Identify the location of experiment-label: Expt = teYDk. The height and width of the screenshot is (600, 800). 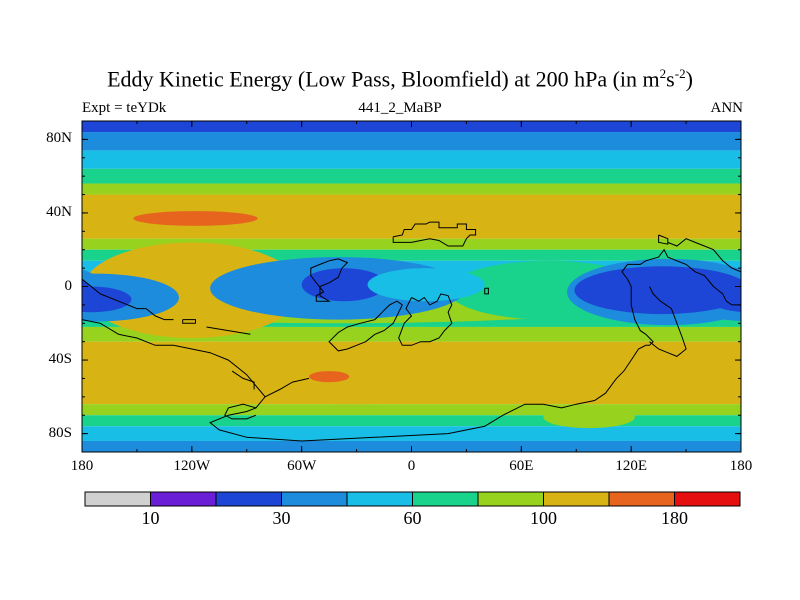
(124, 108).